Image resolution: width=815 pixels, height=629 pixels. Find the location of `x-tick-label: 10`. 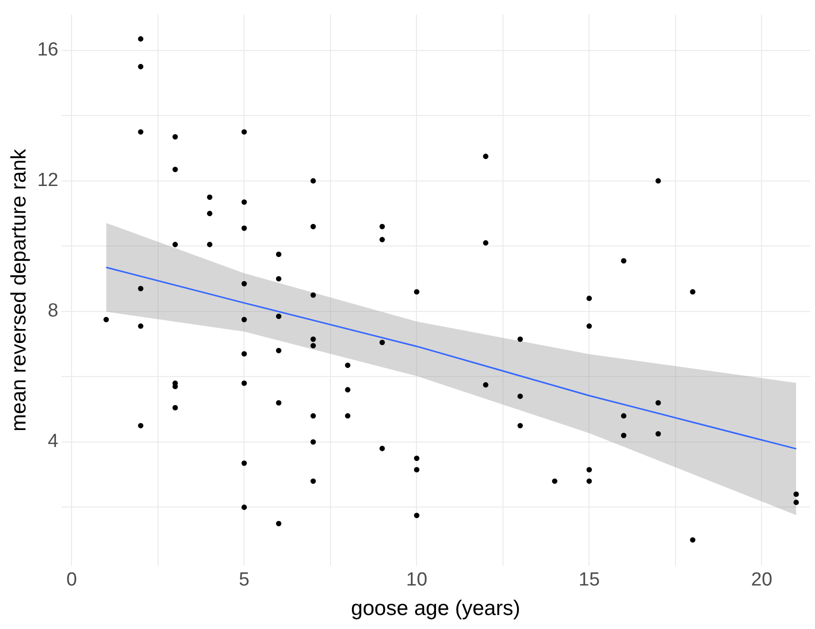

x-tick-label: 10 is located at coordinates (417, 580).